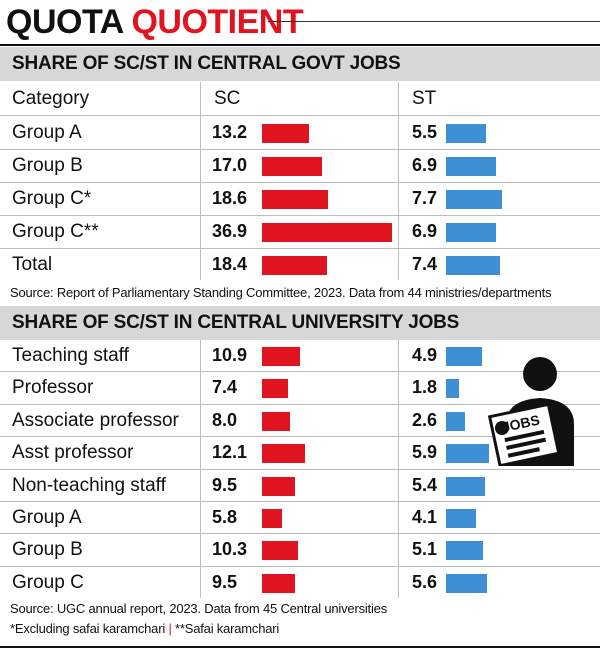 The width and height of the screenshot is (600, 648). Describe the element at coordinates (64, 22) in the screenshot. I see `title-word-1: QUOTA` at that location.